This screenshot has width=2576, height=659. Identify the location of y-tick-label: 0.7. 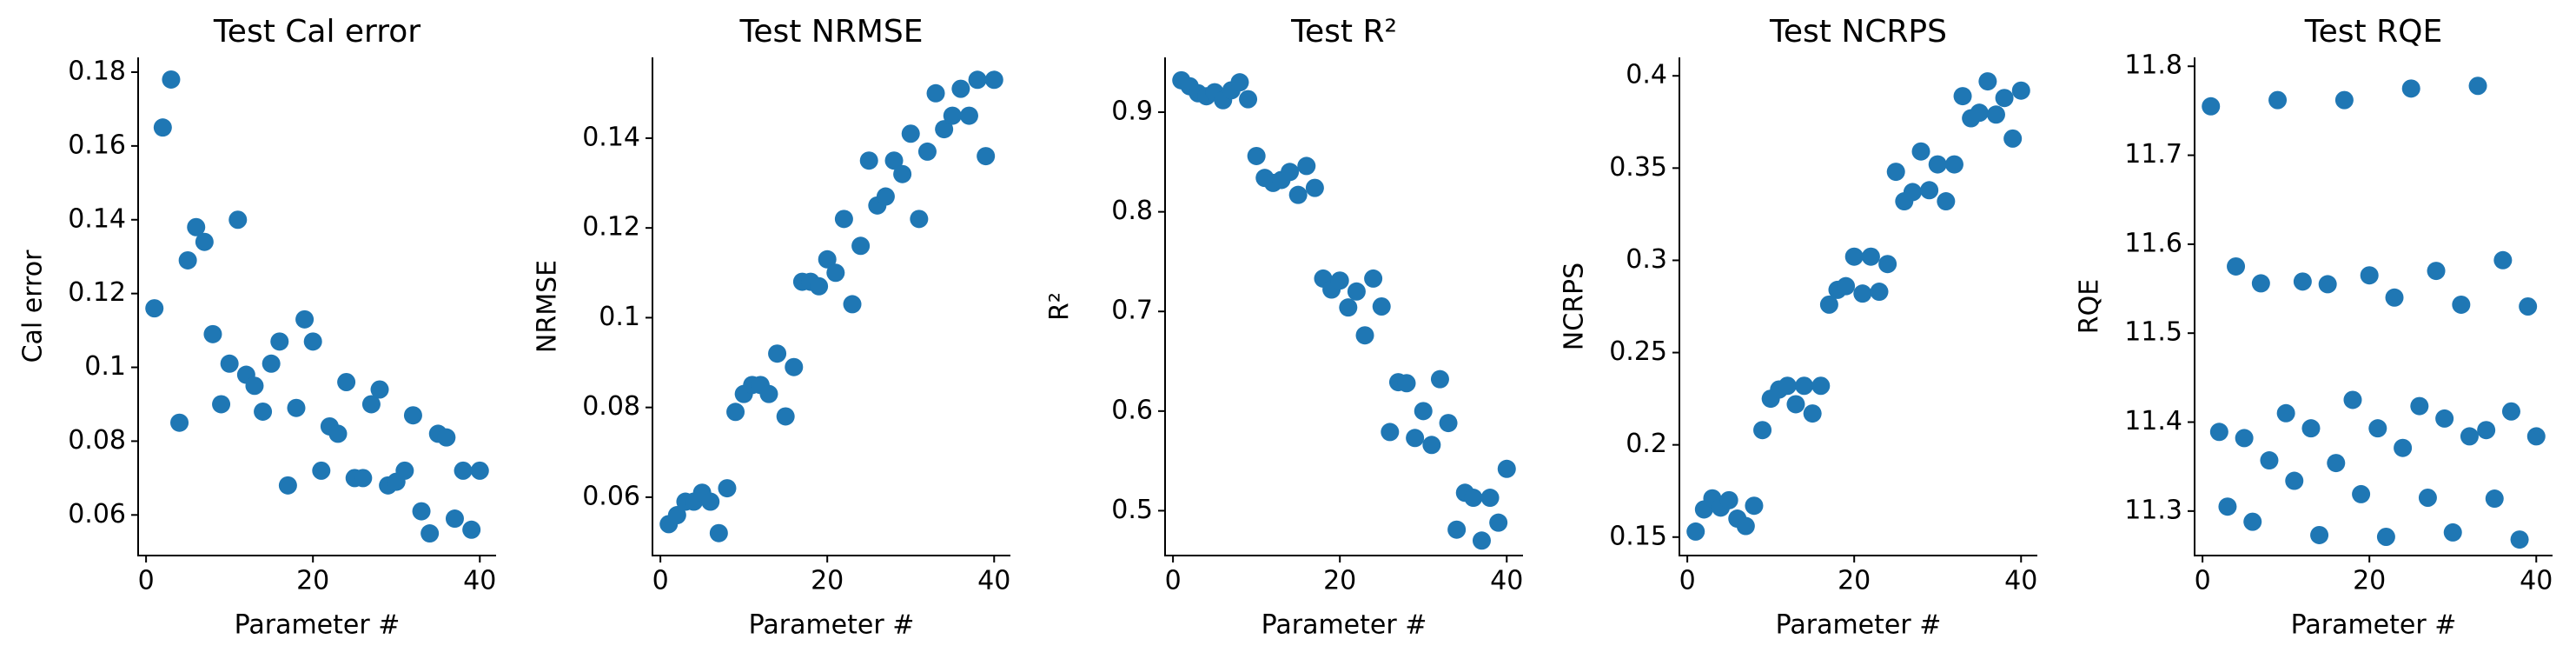
(1132, 311).